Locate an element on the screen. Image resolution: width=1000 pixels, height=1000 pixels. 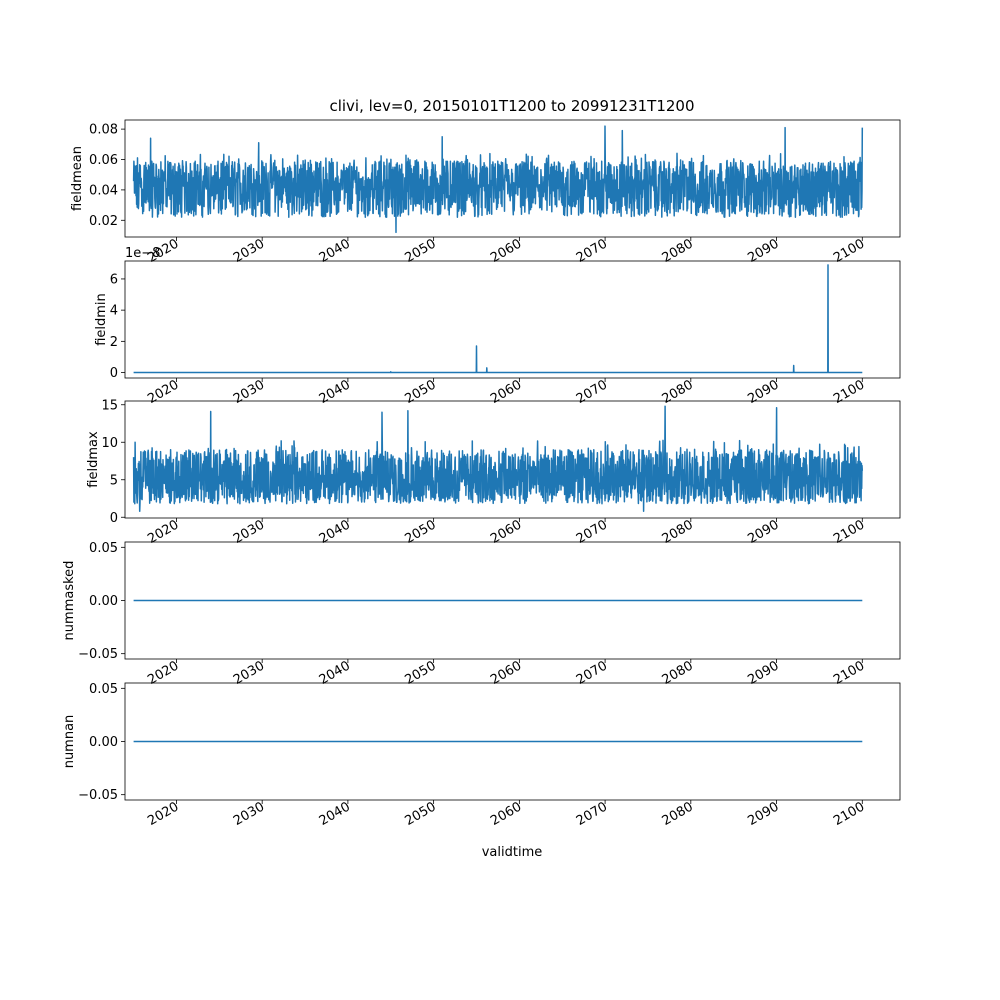
ytick-label-fieldmin: 0 is located at coordinates (114, 373).